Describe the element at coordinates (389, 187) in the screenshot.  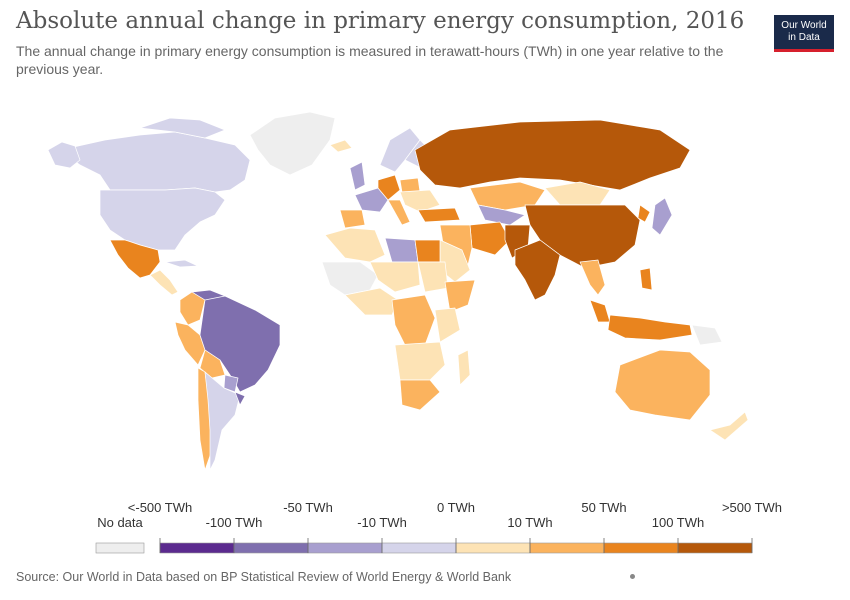
I see `country-germany` at that location.